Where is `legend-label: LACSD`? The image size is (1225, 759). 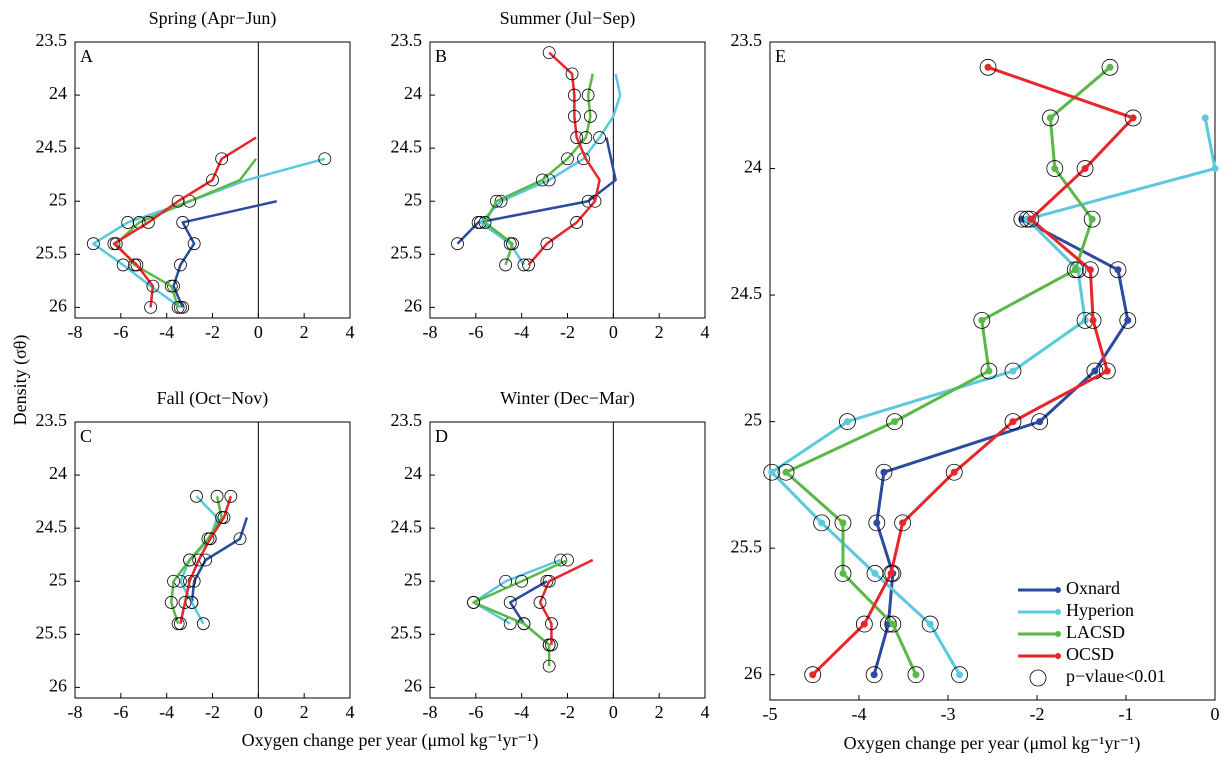
legend-label: LACSD is located at coordinates (1095, 632).